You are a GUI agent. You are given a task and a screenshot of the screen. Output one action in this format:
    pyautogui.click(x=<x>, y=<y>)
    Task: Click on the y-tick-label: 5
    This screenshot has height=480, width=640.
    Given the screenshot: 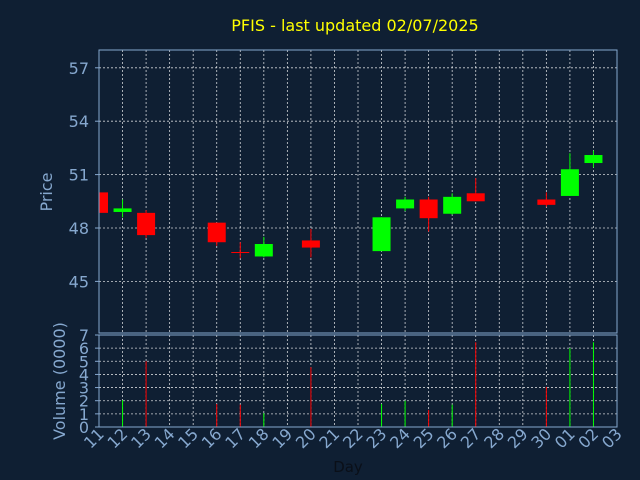 What is the action you would take?
    pyautogui.click(x=84, y=361)
    